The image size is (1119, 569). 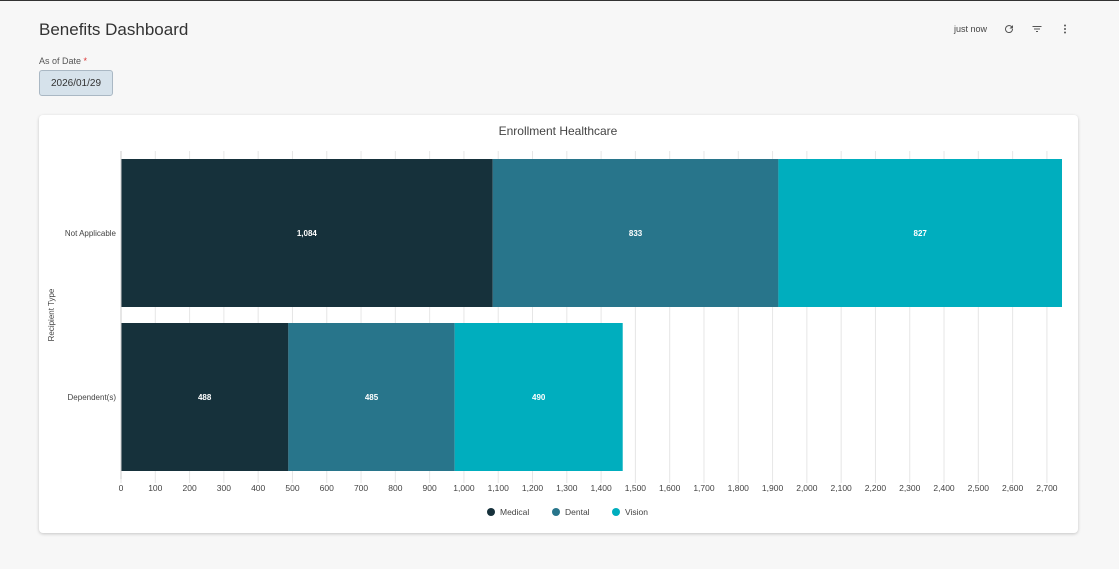 What do you see at coordinates (76, 83) in the screenshot?
I see `as-of-date-input: 2026/01/29` at bounding box center [76, 83].